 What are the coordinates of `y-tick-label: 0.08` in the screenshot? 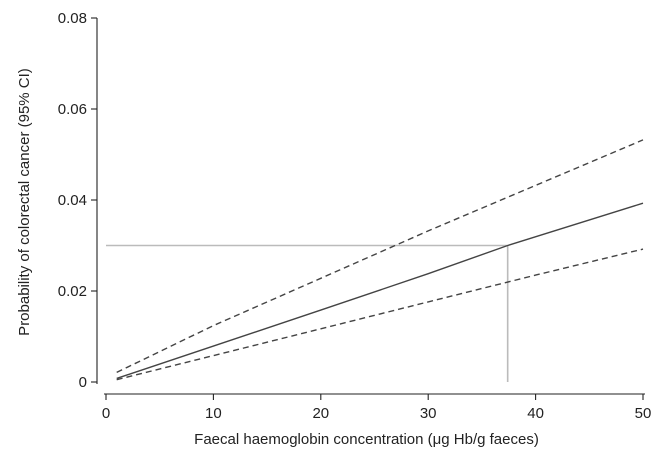 It's located at (72, 18).